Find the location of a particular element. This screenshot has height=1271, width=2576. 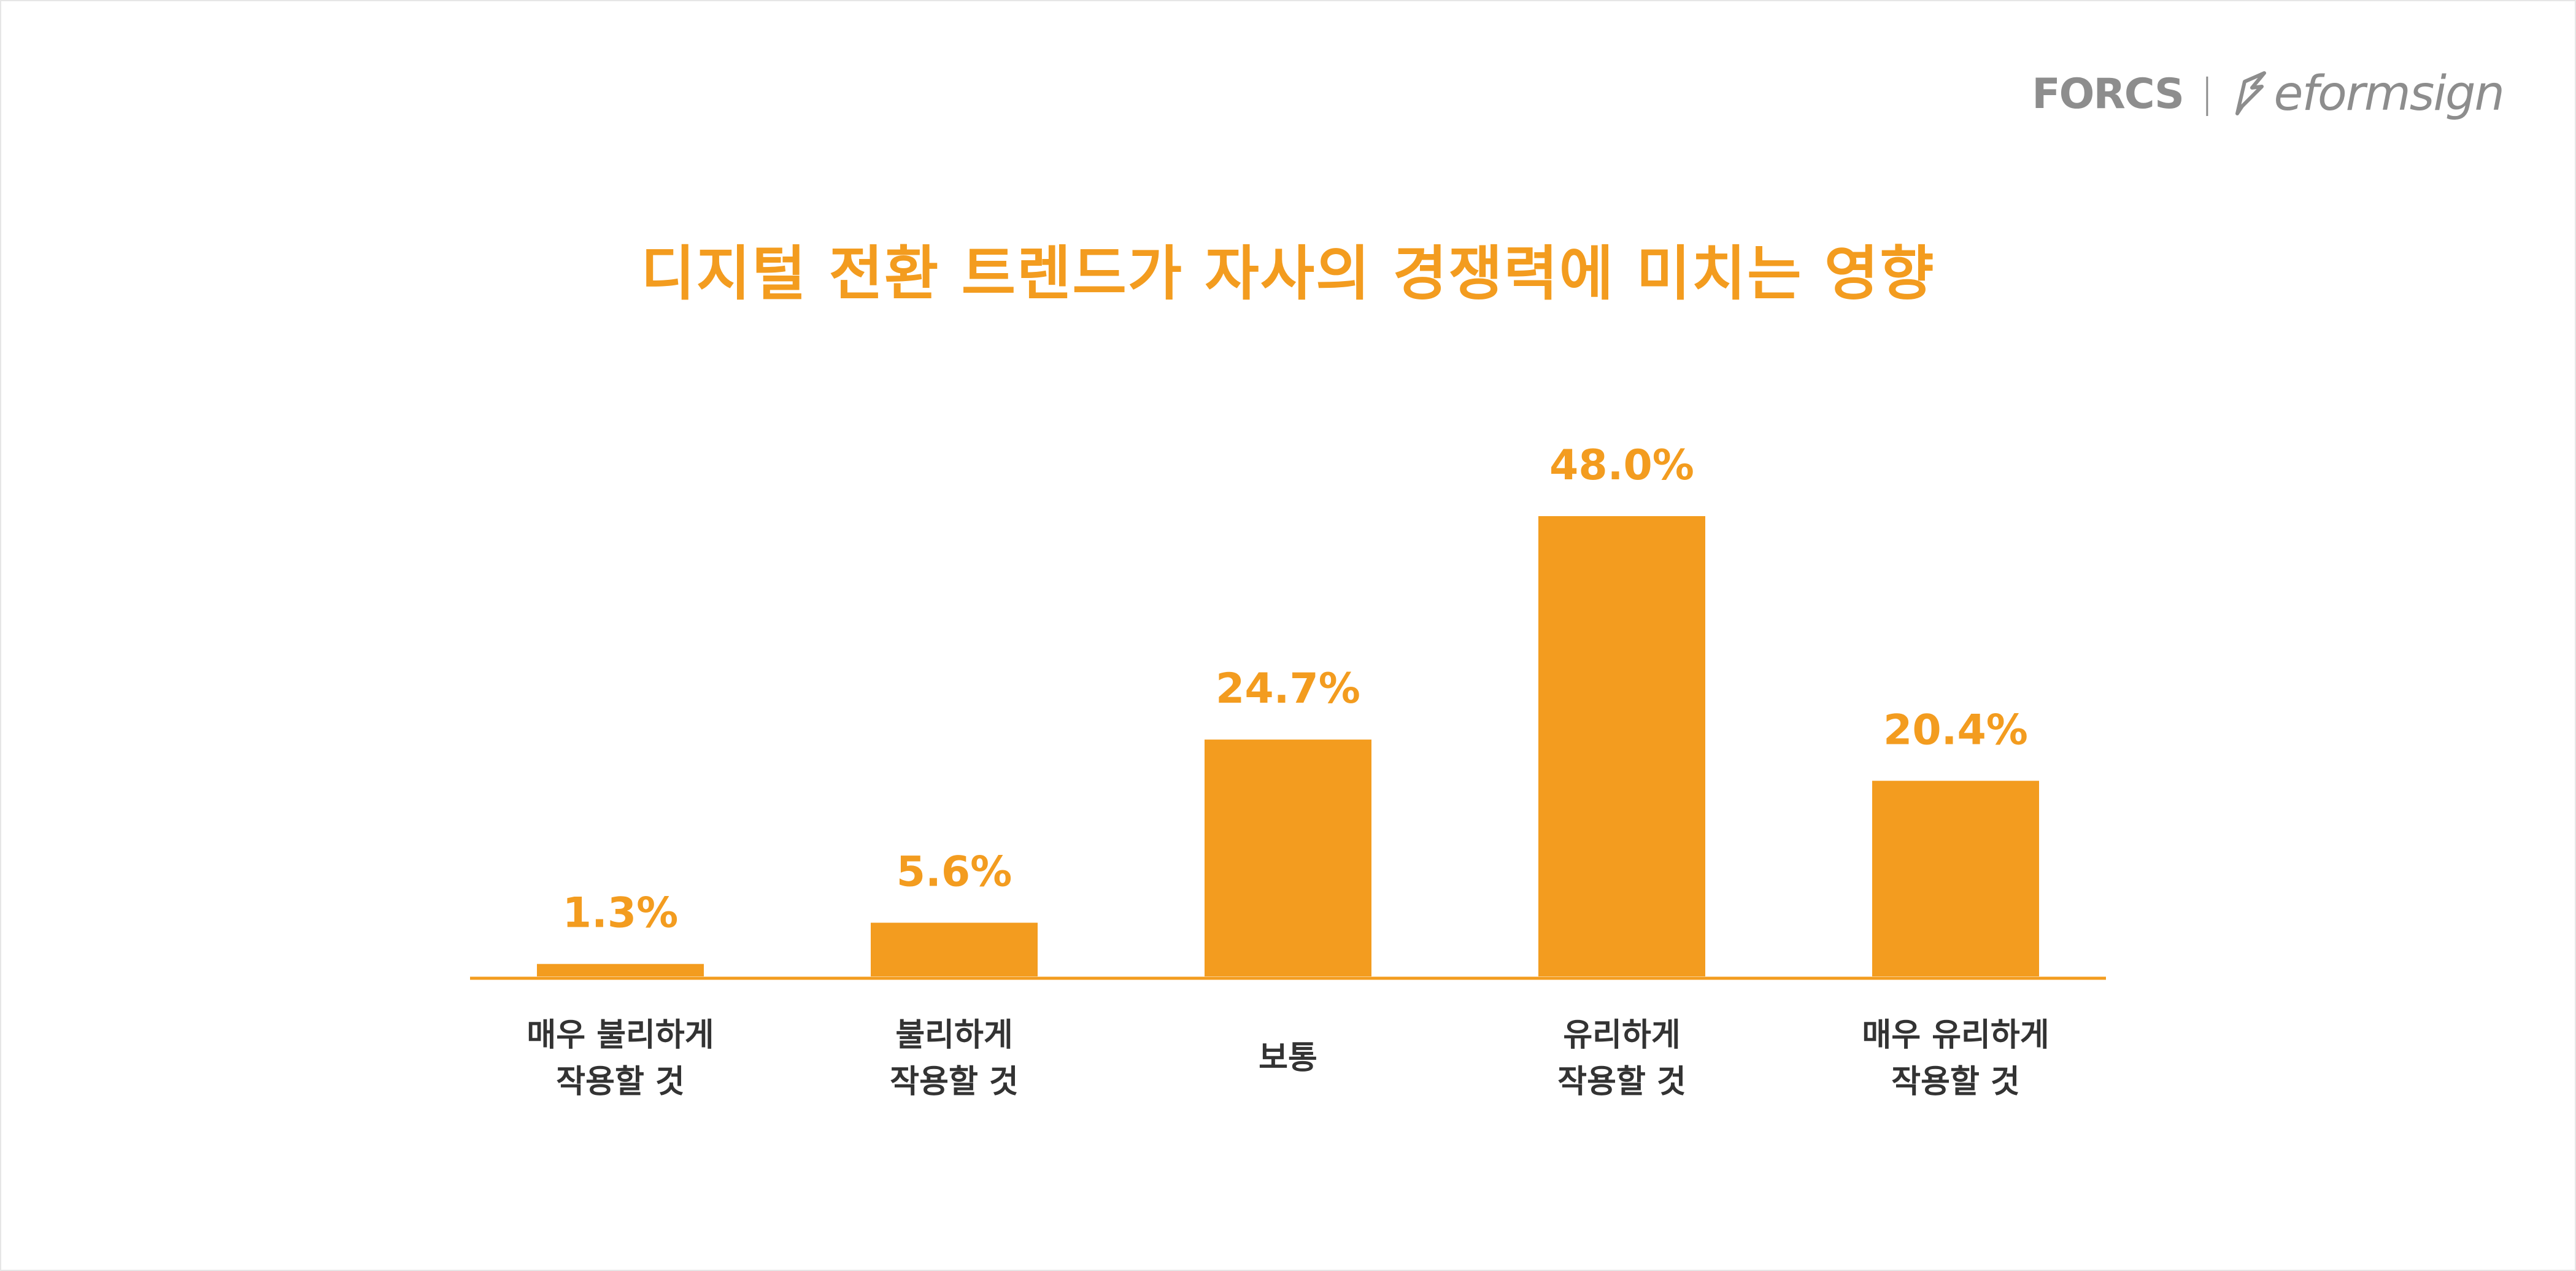

category-label-1-line-2: 작용할 것 is located at coordinates (620, 1082).